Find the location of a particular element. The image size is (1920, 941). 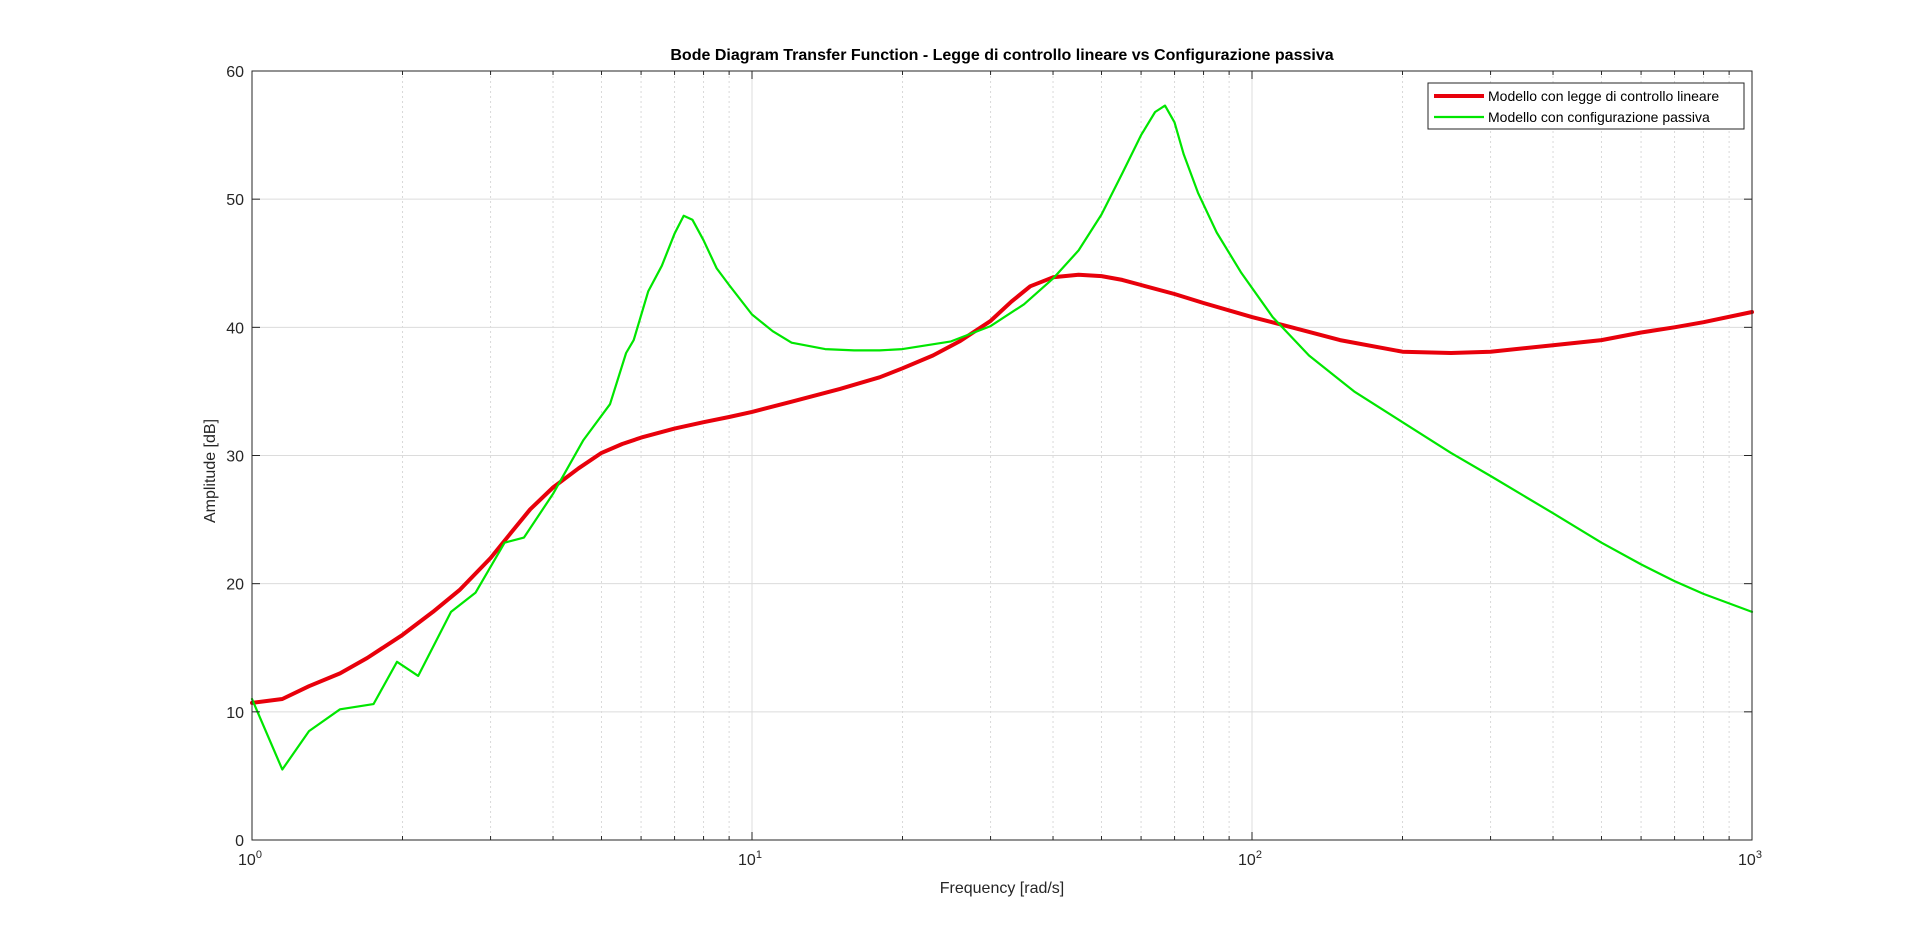

legend-box is located at coordinates (1586, 106).